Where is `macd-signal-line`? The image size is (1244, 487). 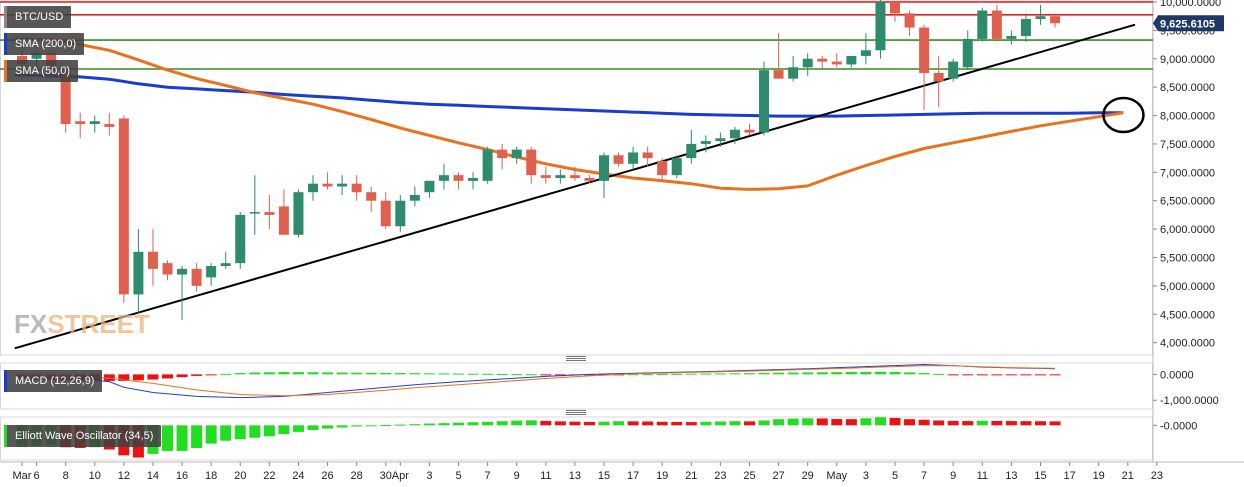 macd-signal-line is located at coordinates (538, 381).